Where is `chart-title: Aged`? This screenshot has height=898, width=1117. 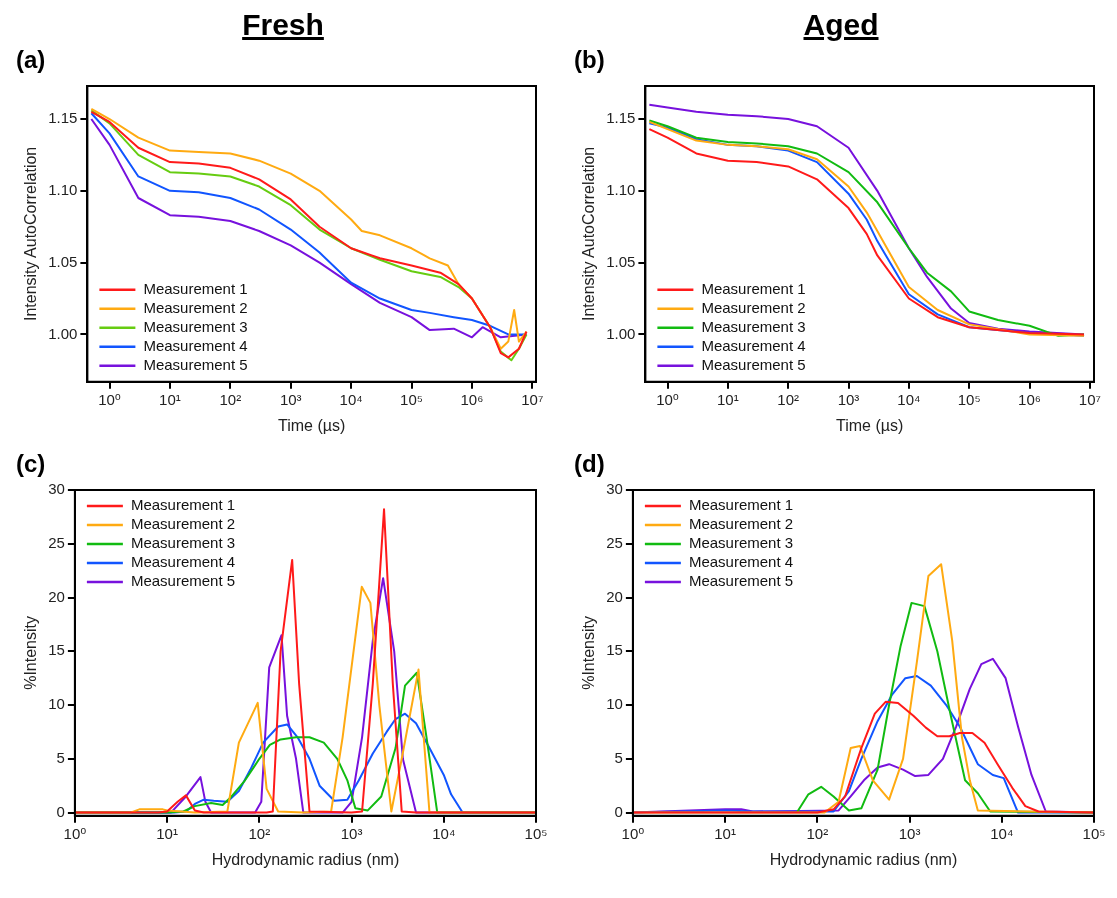
chart-title: Aged is located at coordinates (841, 25).